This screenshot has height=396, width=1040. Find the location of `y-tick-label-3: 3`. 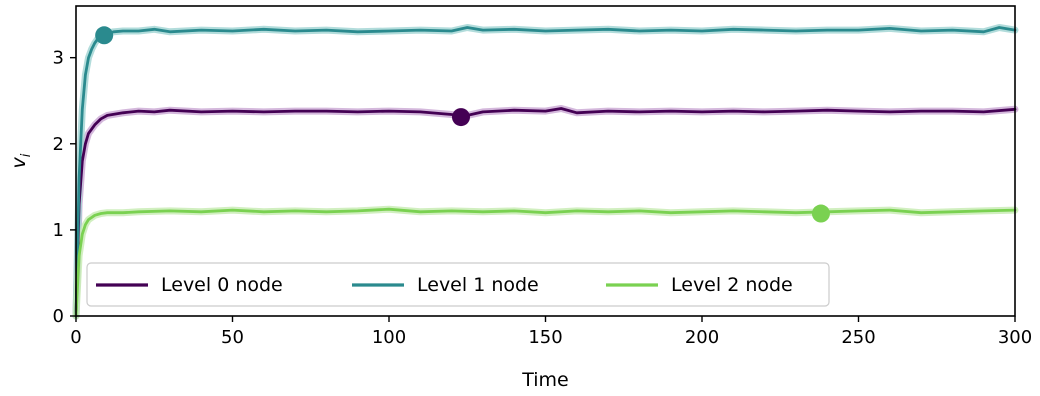

y-tick-label-3: 3 is located at coordinates (58, 58).